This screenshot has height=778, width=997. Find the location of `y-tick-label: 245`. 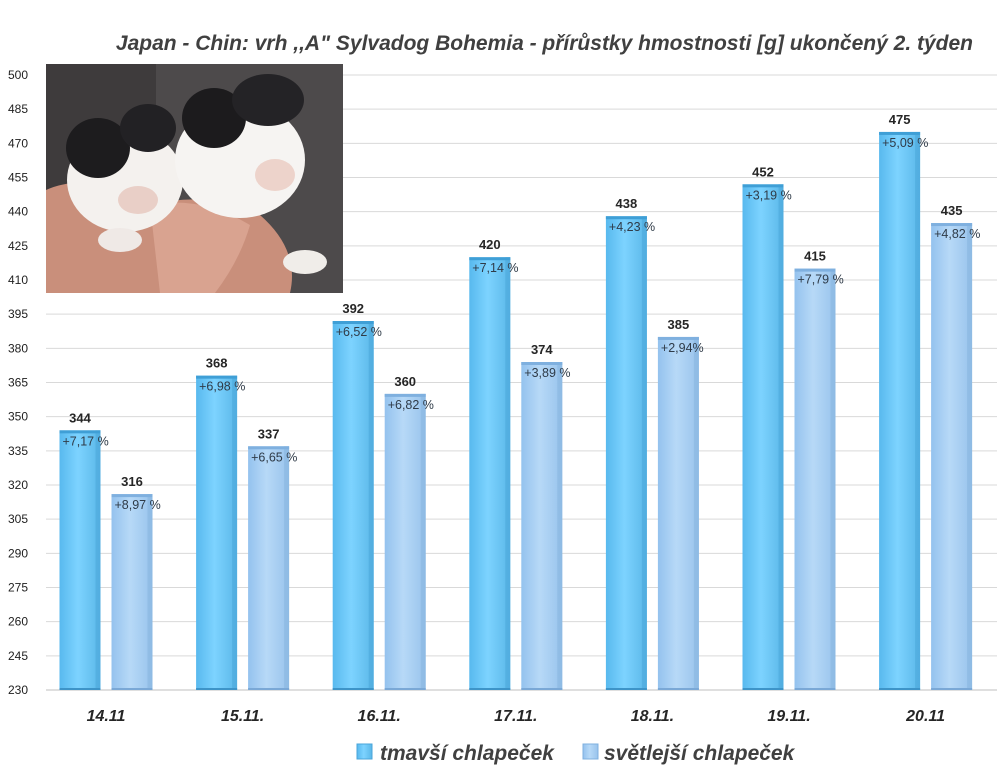

y-tick-label: 245 is located at coordinates (18, 656).